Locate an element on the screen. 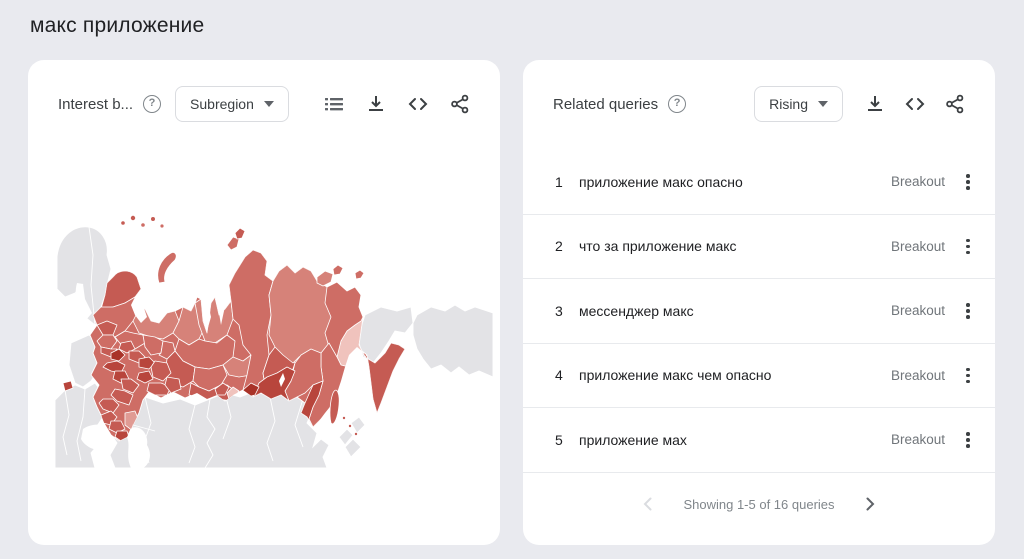  query-text: мессенджер макс is located at coordinates (636, 310).